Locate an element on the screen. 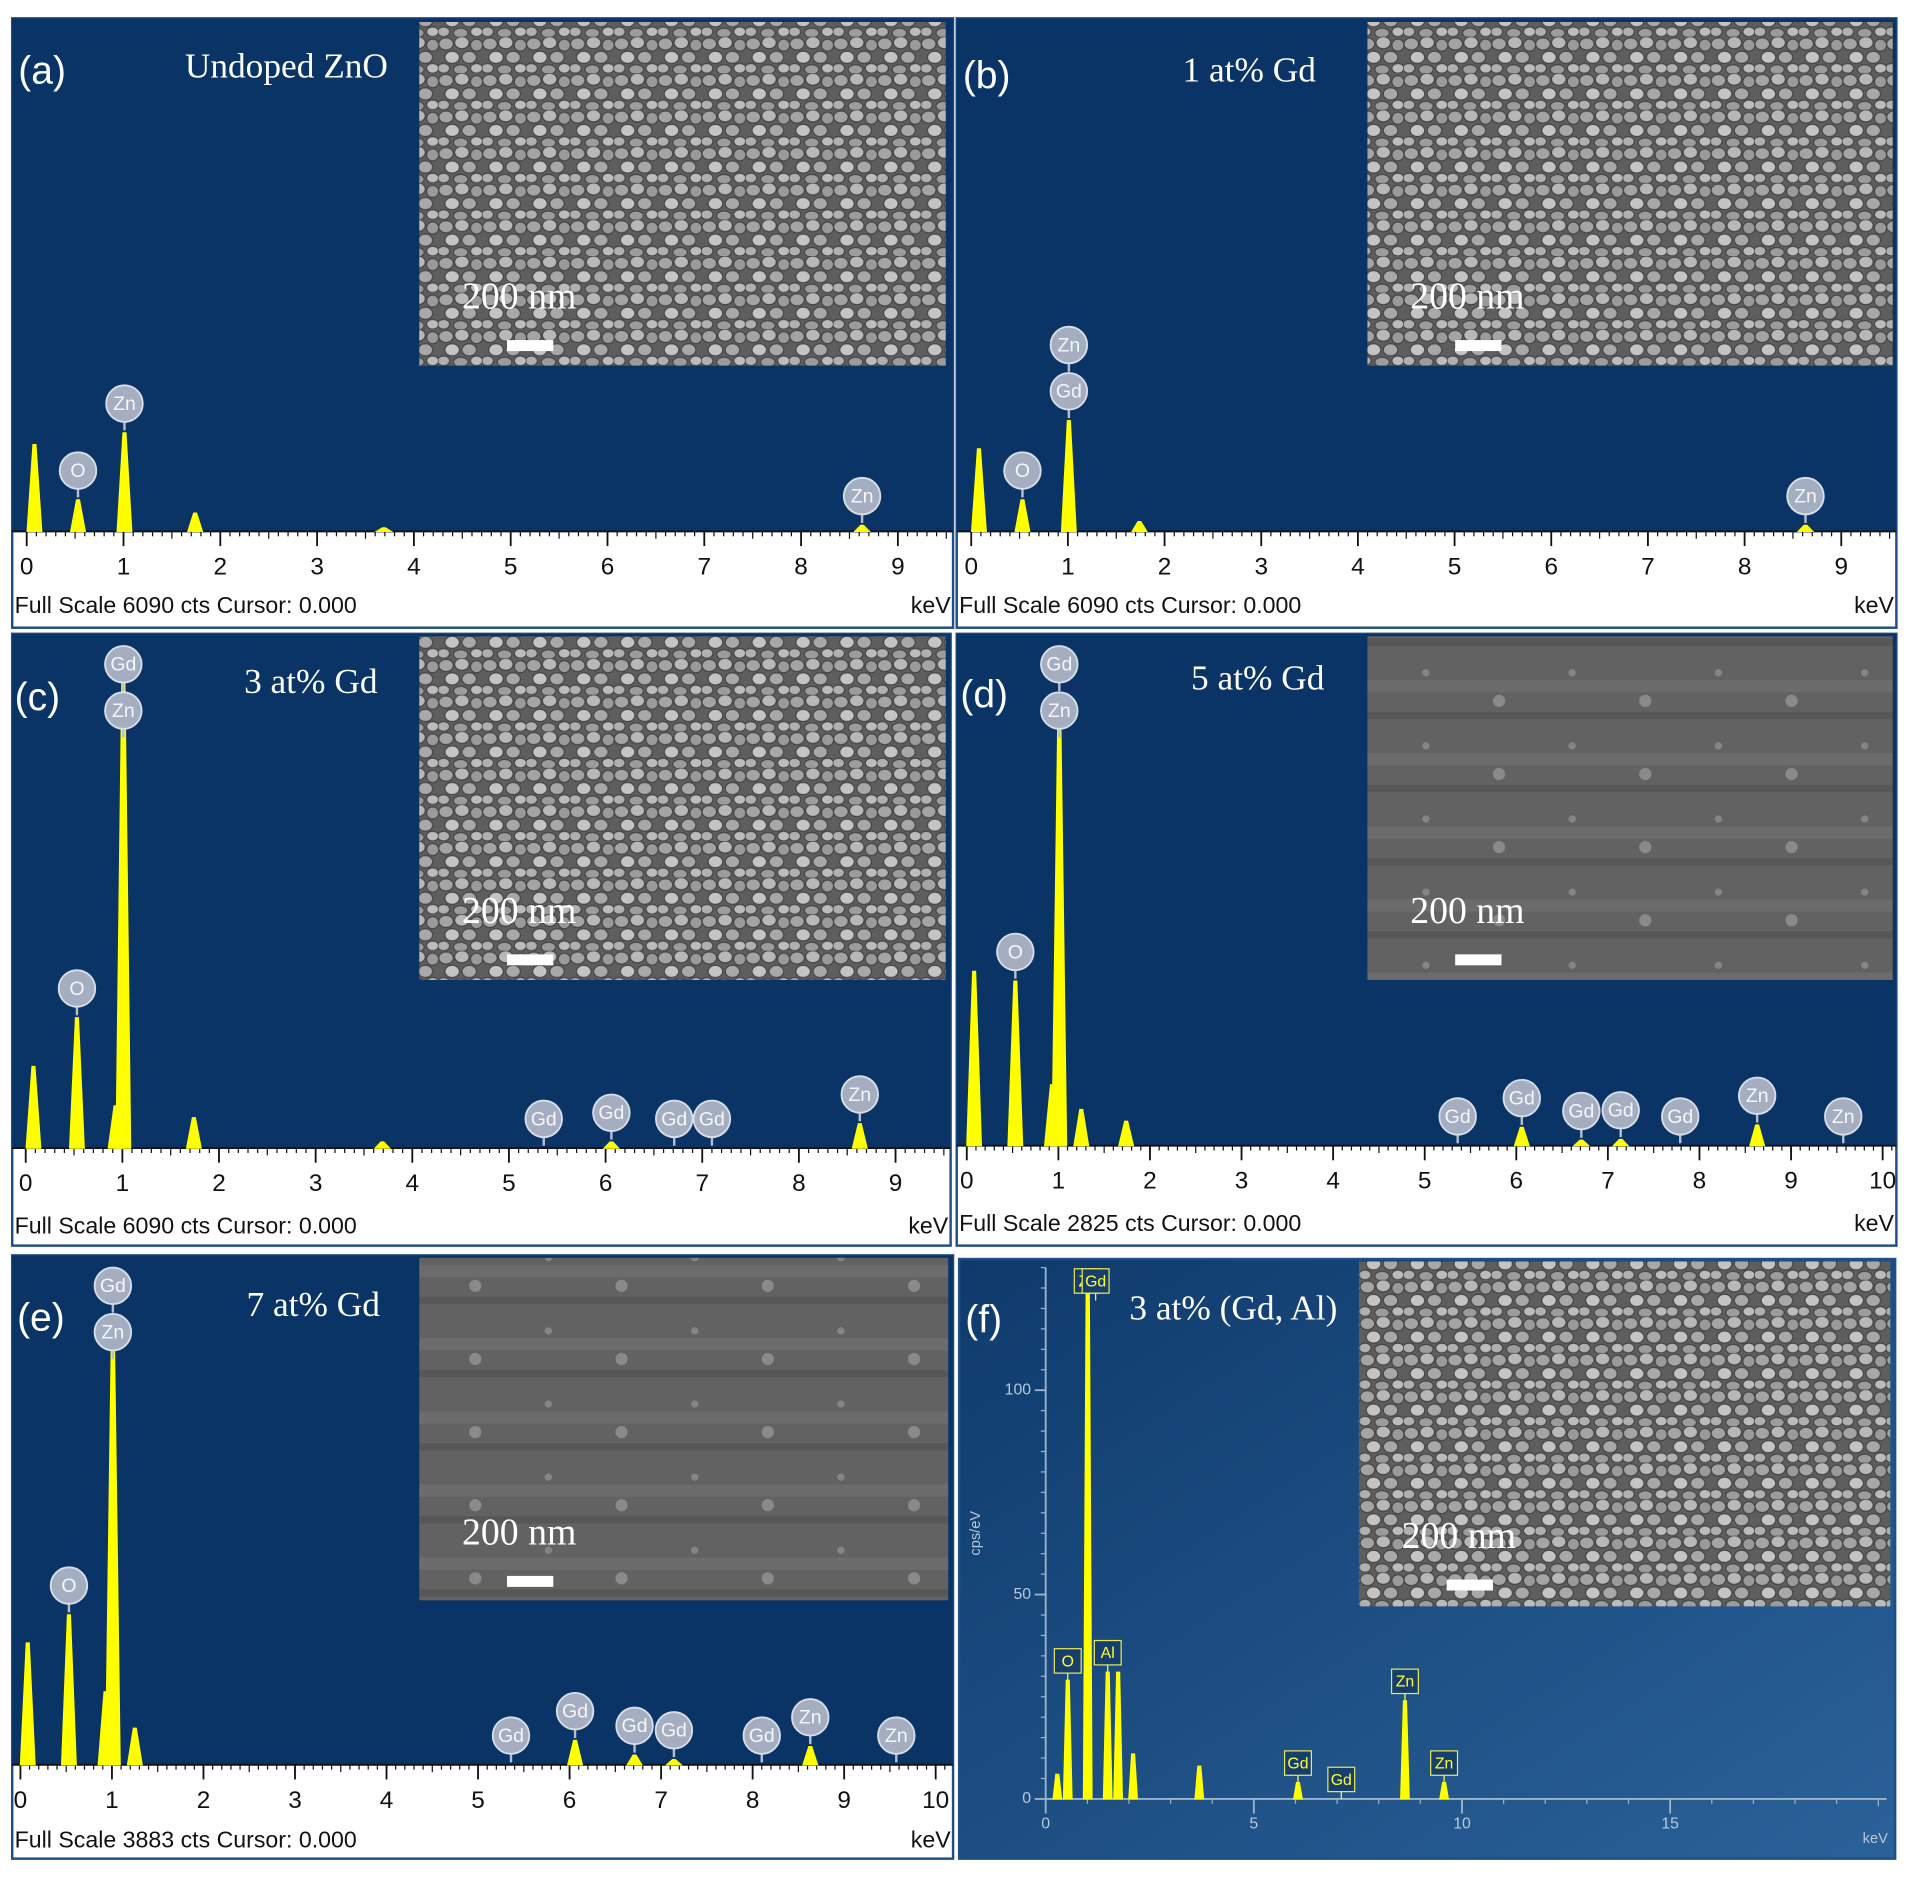 This screenshot has height=1877, width=1911. panel-title: 1 at% Gd is located at coordinates (1250, 69).